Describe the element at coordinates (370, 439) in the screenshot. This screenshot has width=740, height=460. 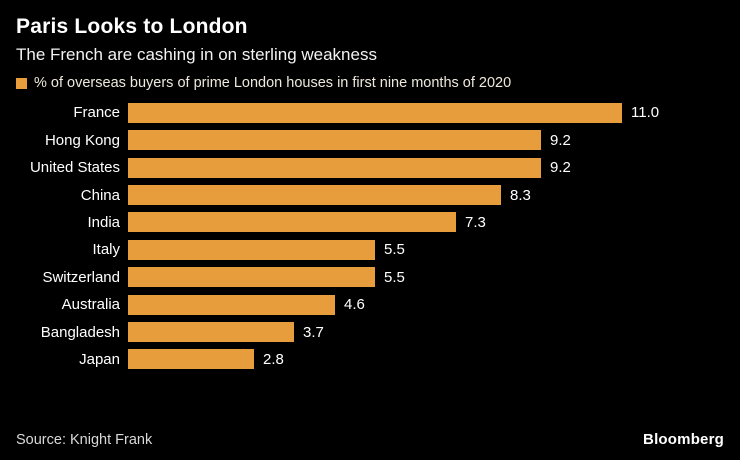
I see `chart-footer: Source: Knight Frank Bloomberg` at that location.